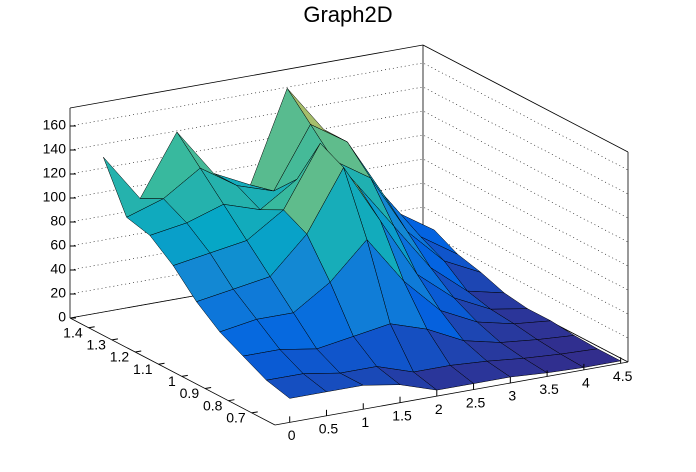 The height and width of the screenshot is (472, 696). I want to click on chart-title: Graph2D, so click(347, 14).